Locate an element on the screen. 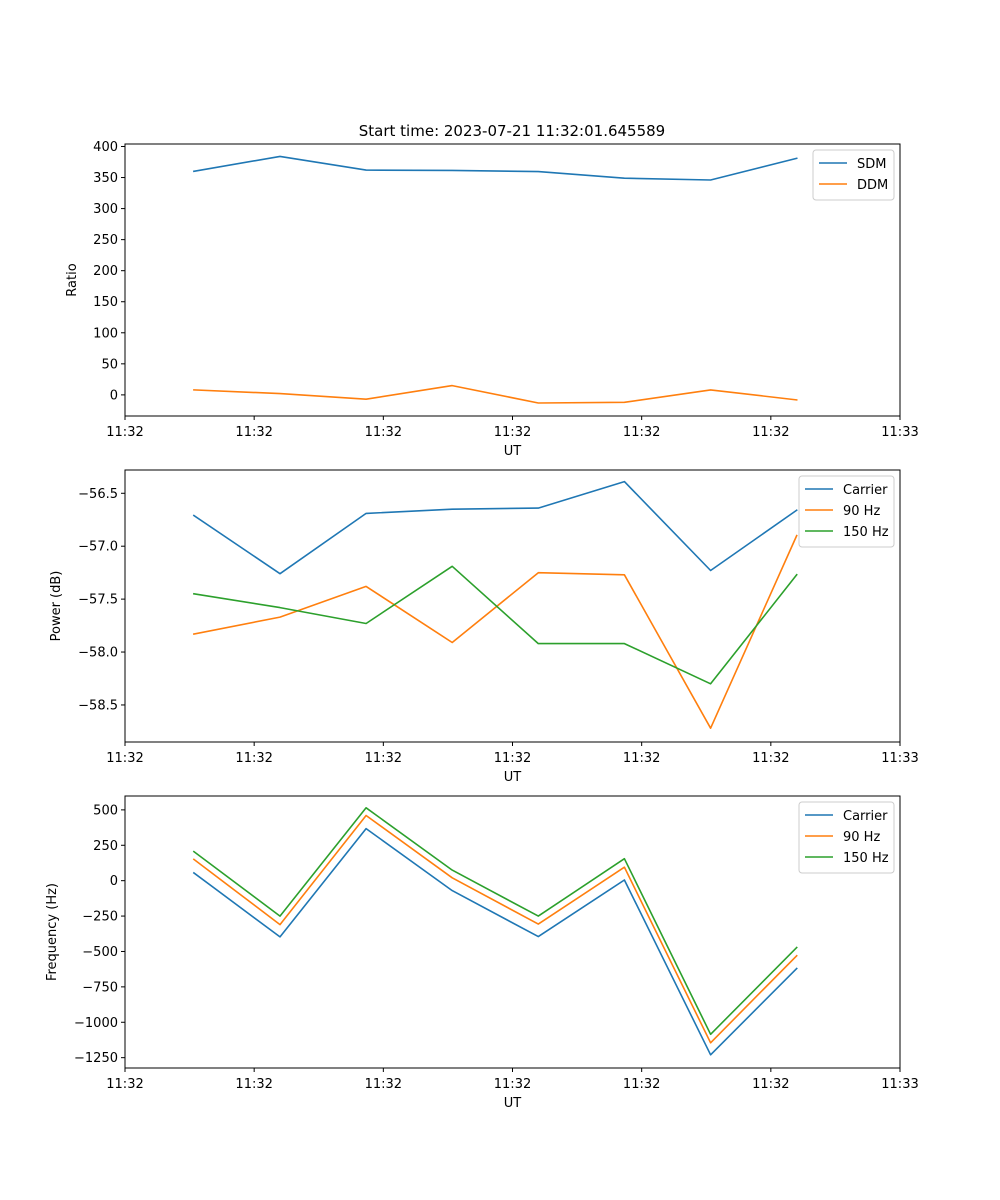 This screenshot has height=1200, width=1000. legend: SDM DDM is located at coordinates (853, 175).